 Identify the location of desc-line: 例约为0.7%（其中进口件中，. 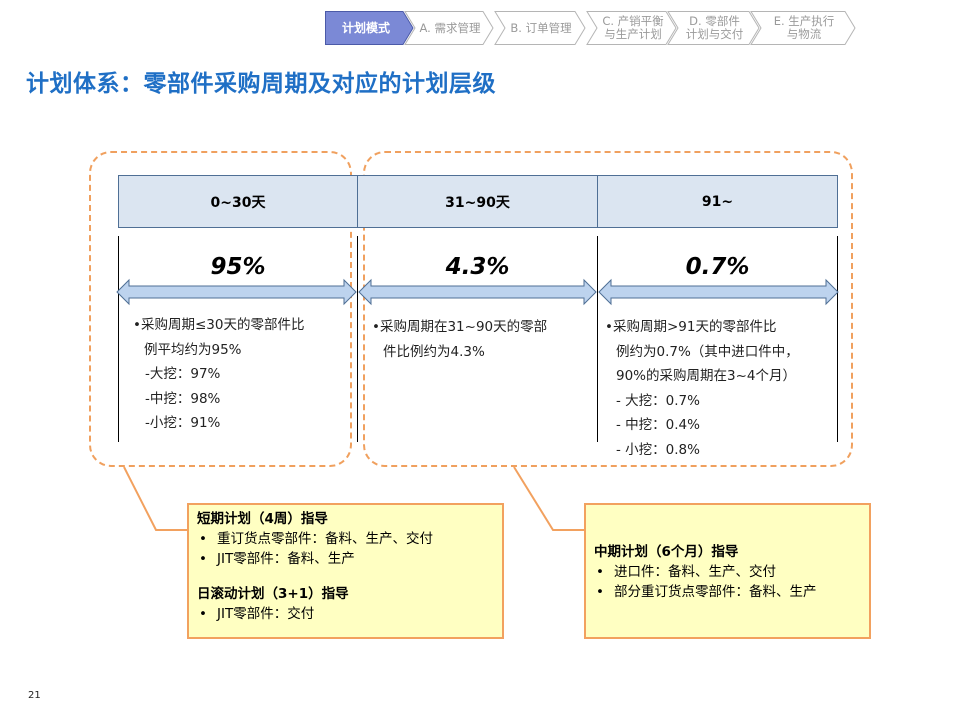
(707, 351).